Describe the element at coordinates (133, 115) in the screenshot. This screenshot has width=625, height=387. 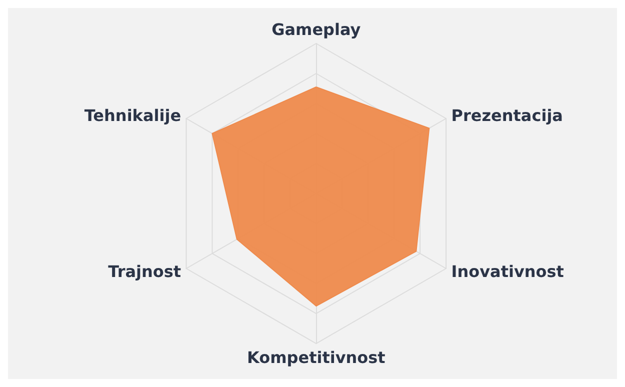
I see `spoke-label: Tehnikalije` at that location.